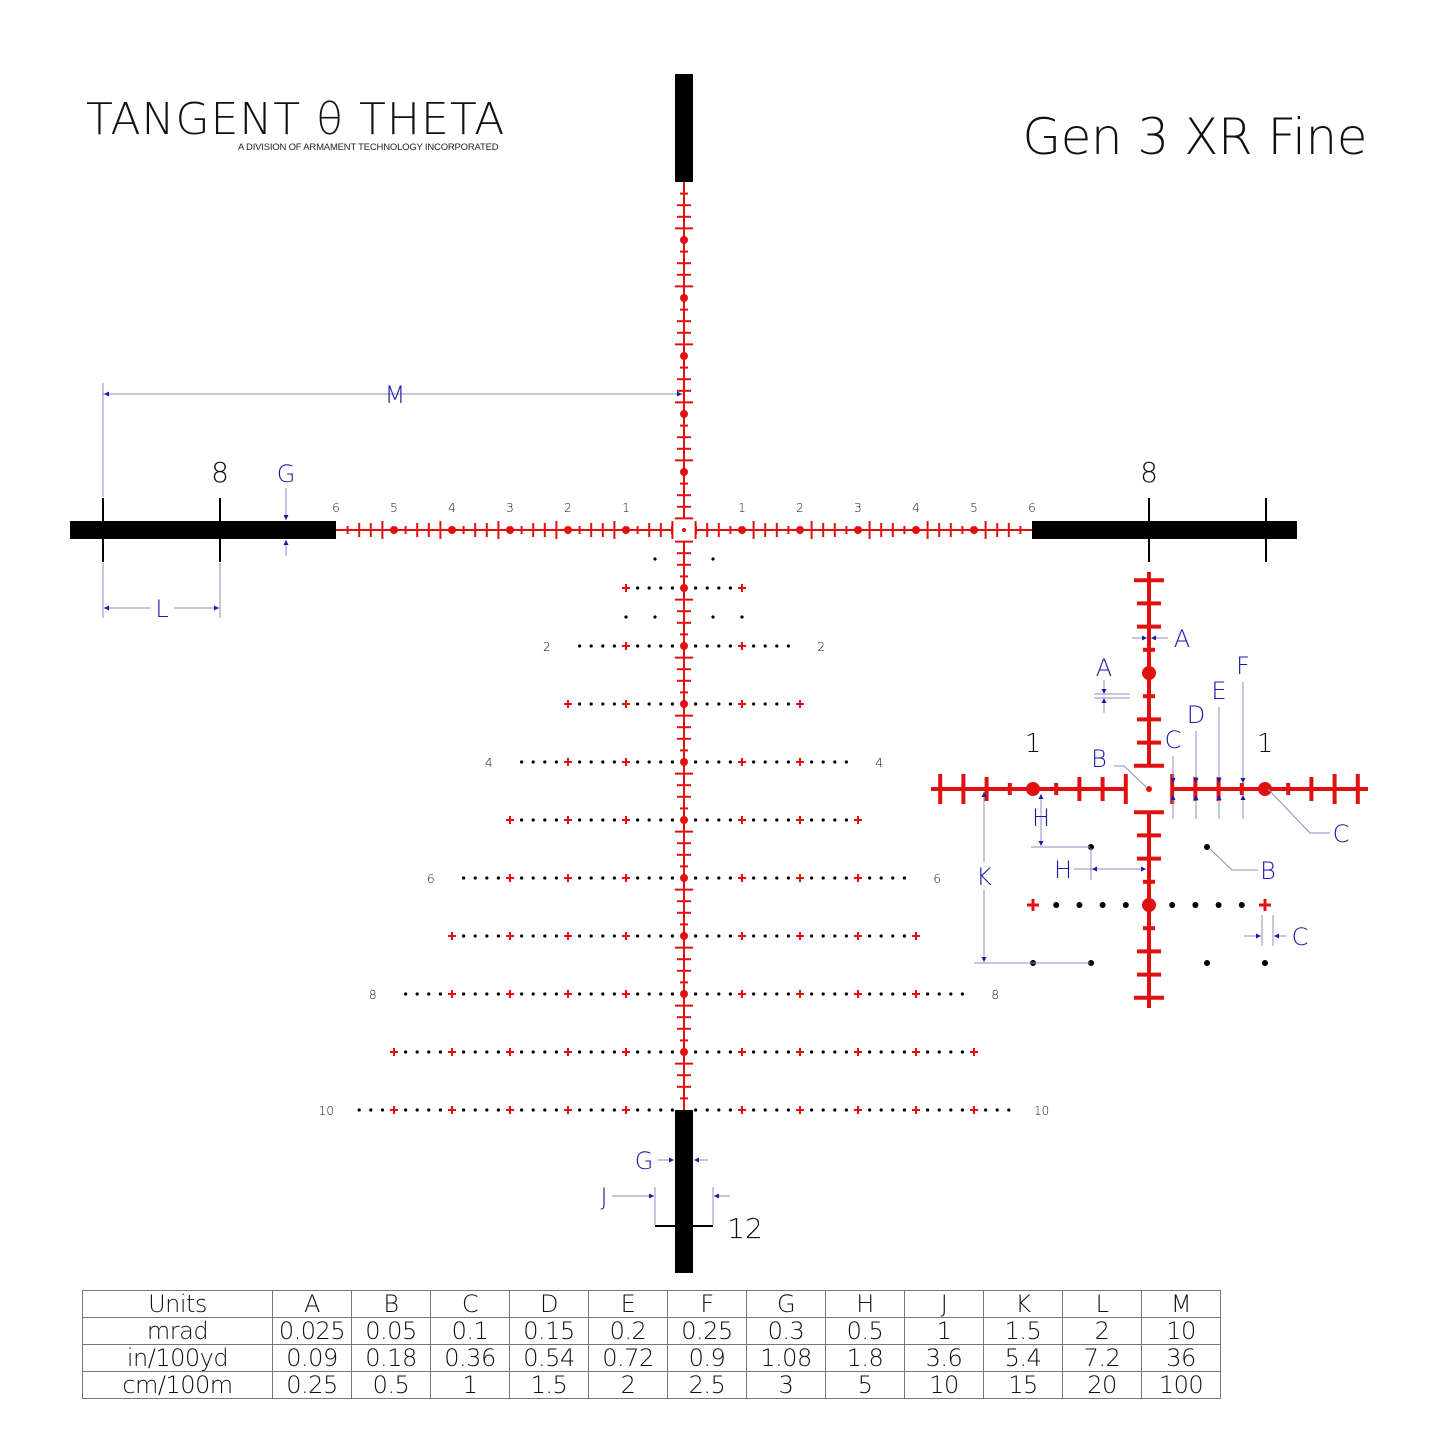 Image resolution: width=1445 pixels, height=1445 pixels. Describe the element at coordinates (1102, 1358) in the screenshot. I see `spec-cell: 7.2` at that location.